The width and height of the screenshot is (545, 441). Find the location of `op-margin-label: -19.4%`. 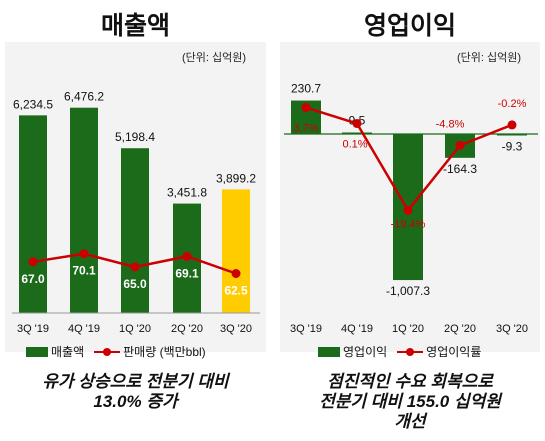

op-margin-label: -19.4% is located at coordinates (408, 224).